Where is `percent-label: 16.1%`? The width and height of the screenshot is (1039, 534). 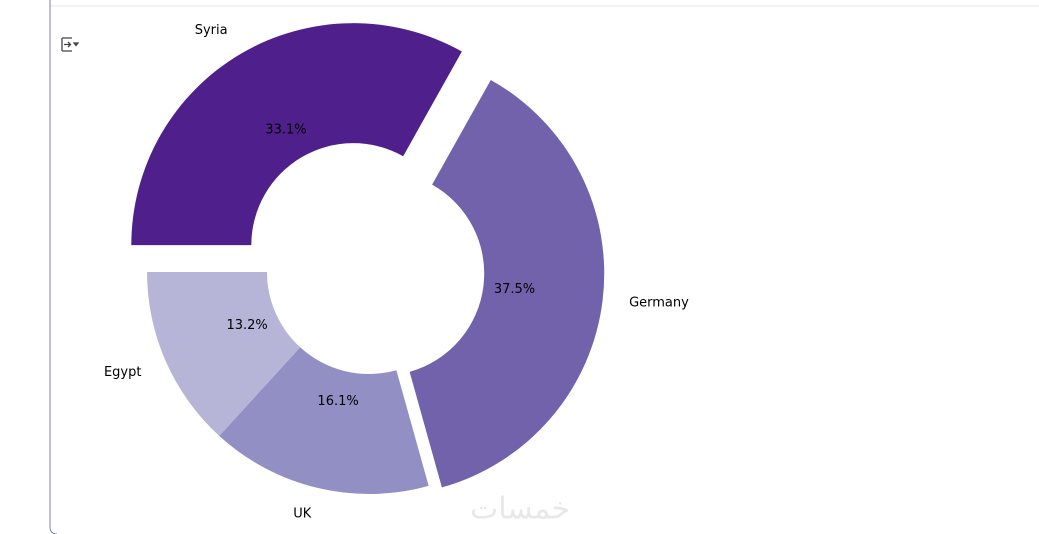 percent-label: 16.1% is located at coordinates (337, 401).